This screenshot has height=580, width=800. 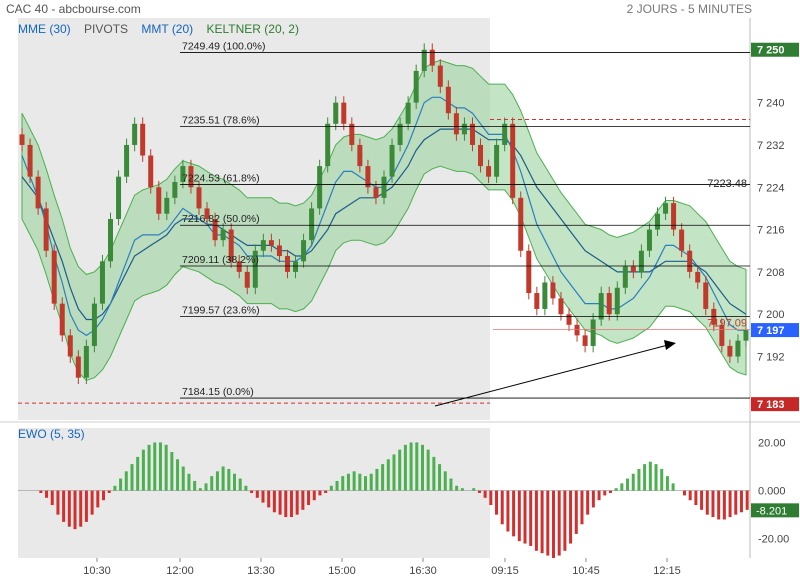 I want to click on ewo-y-tick-label: -20.00, so click(x=773, y=540).